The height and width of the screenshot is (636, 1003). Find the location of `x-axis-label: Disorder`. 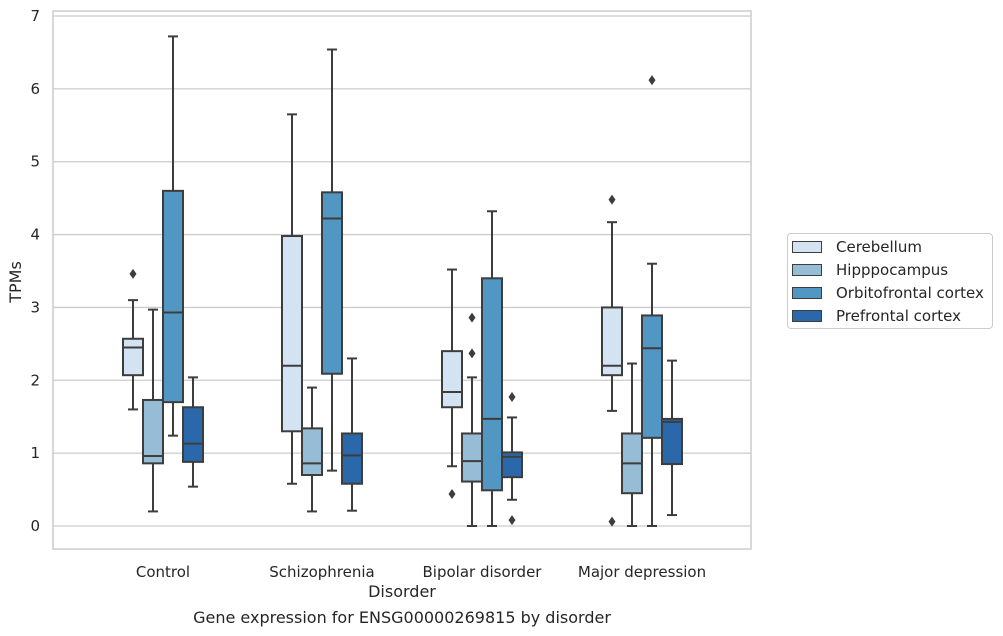

x-axis-label: Disorder is located at coordinates (402, 591).